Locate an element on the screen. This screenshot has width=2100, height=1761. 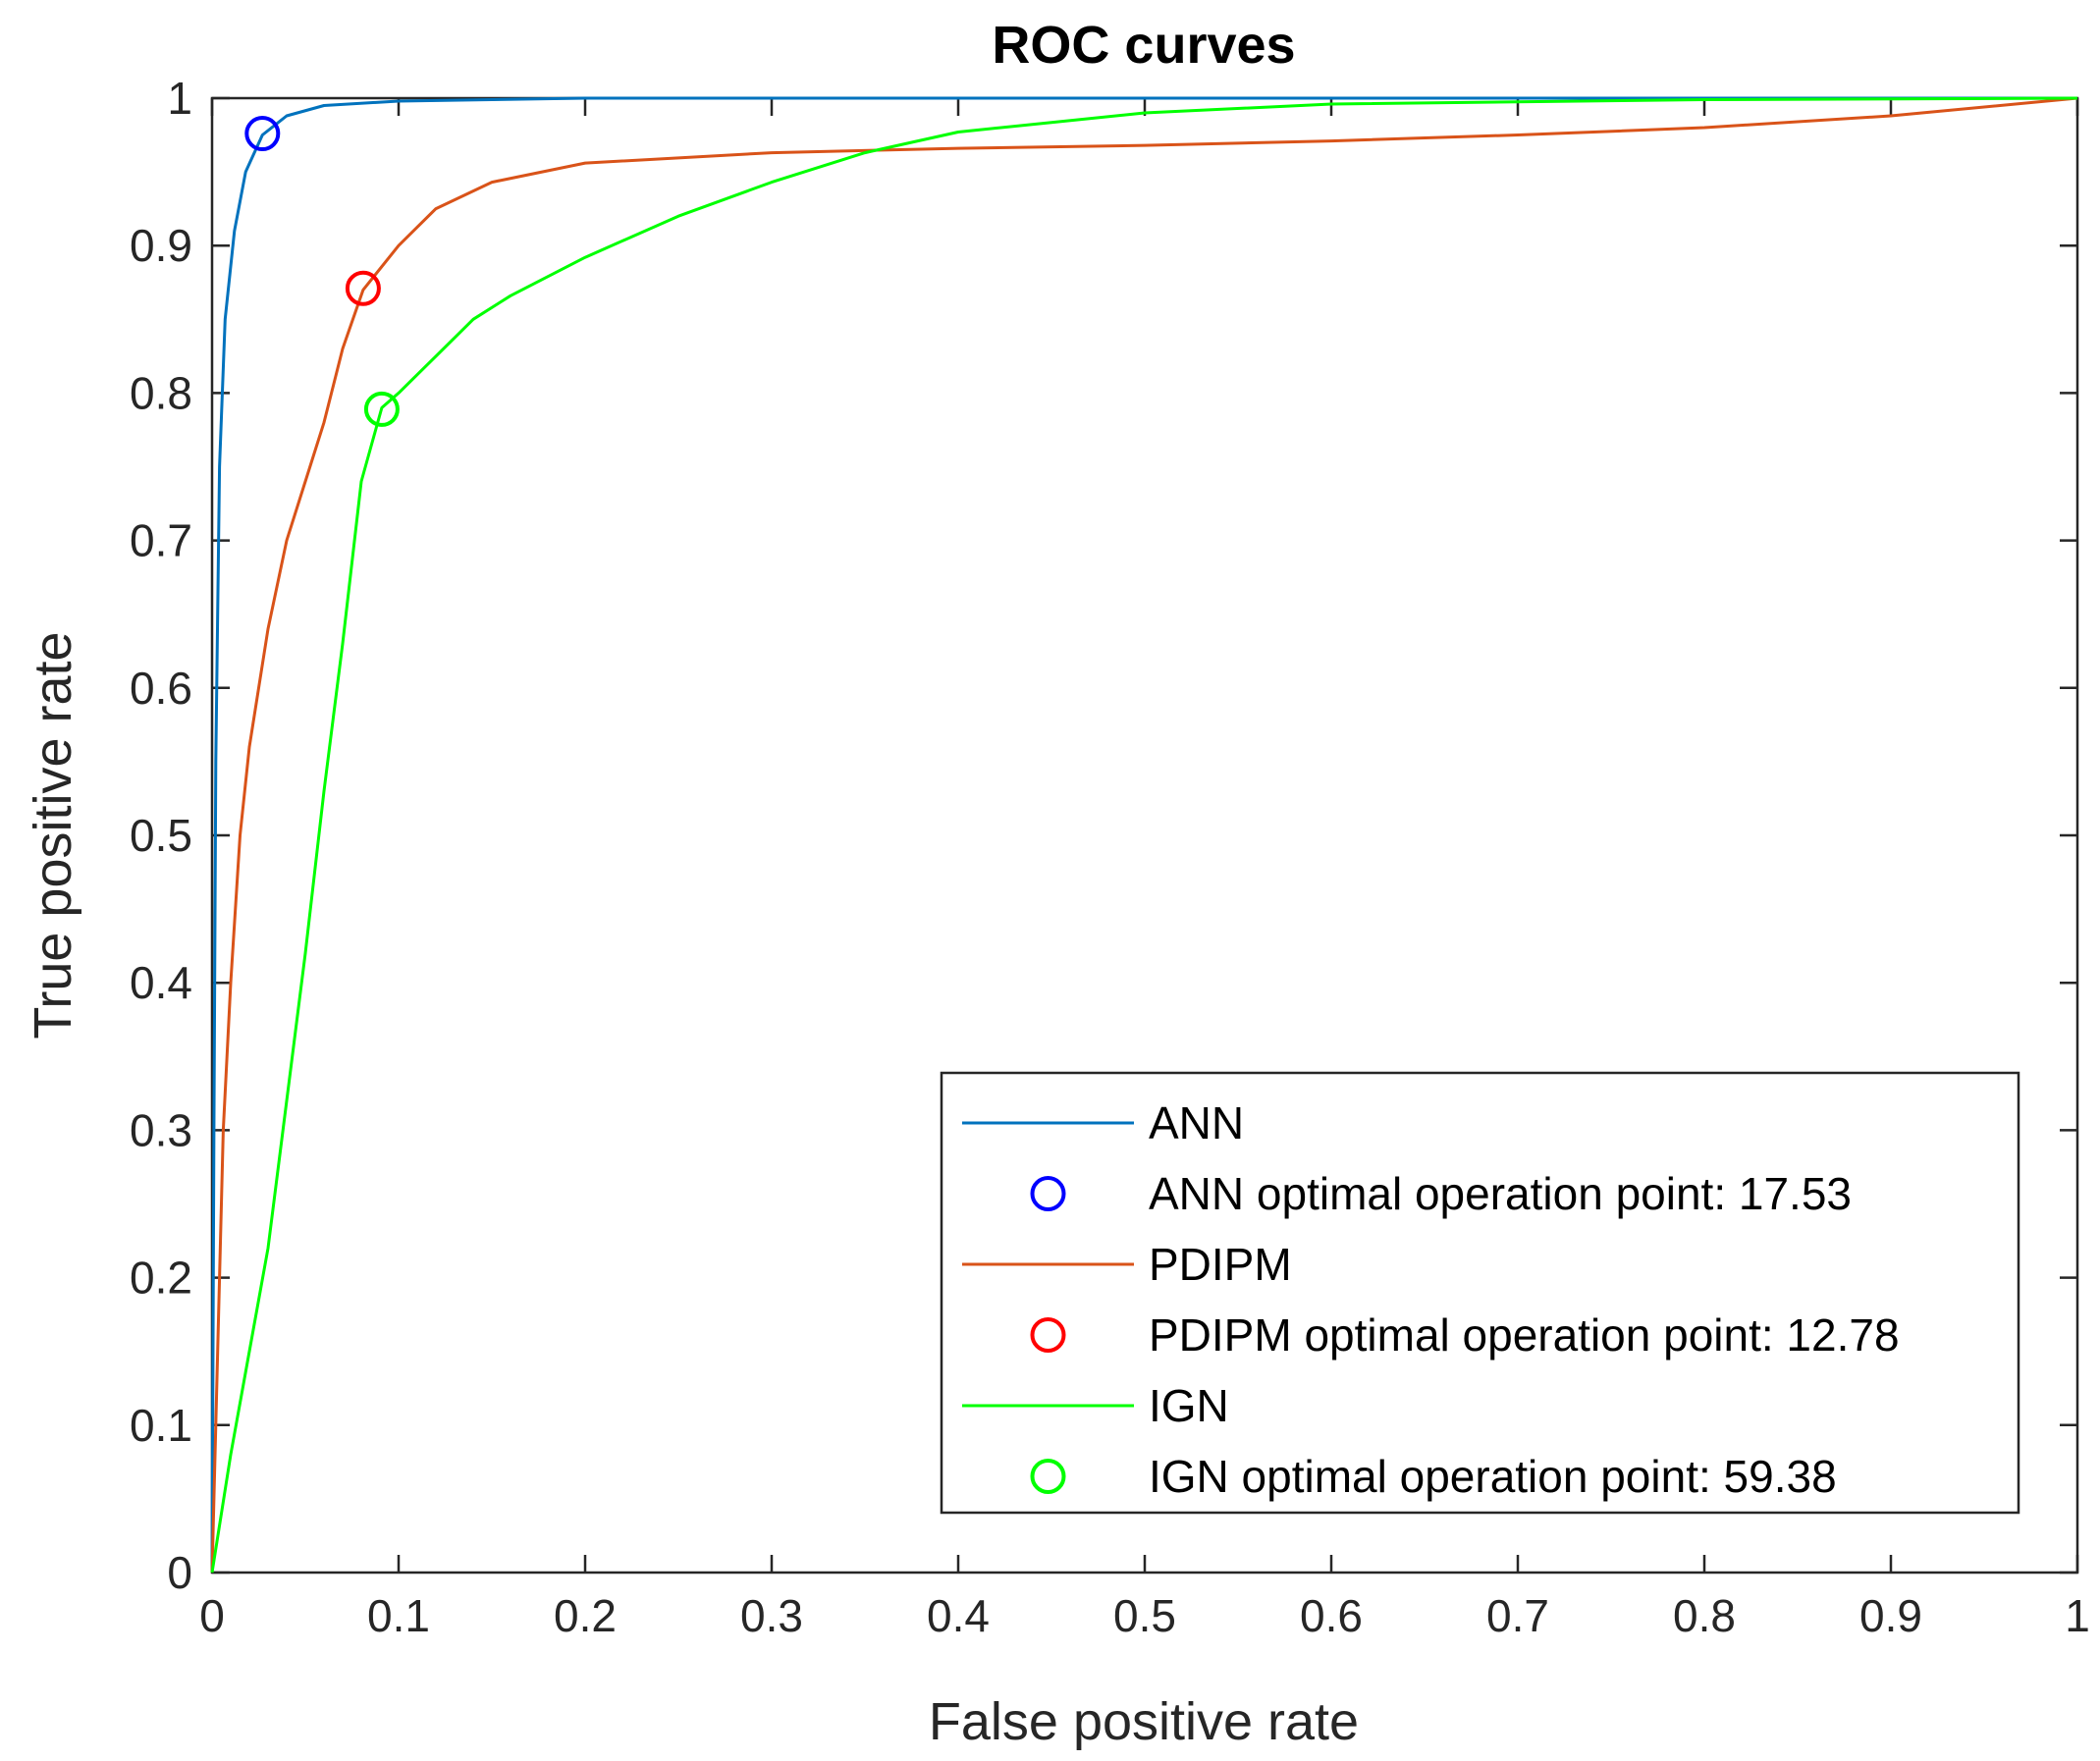
legend-box is located at coordinates (1480, 1293).